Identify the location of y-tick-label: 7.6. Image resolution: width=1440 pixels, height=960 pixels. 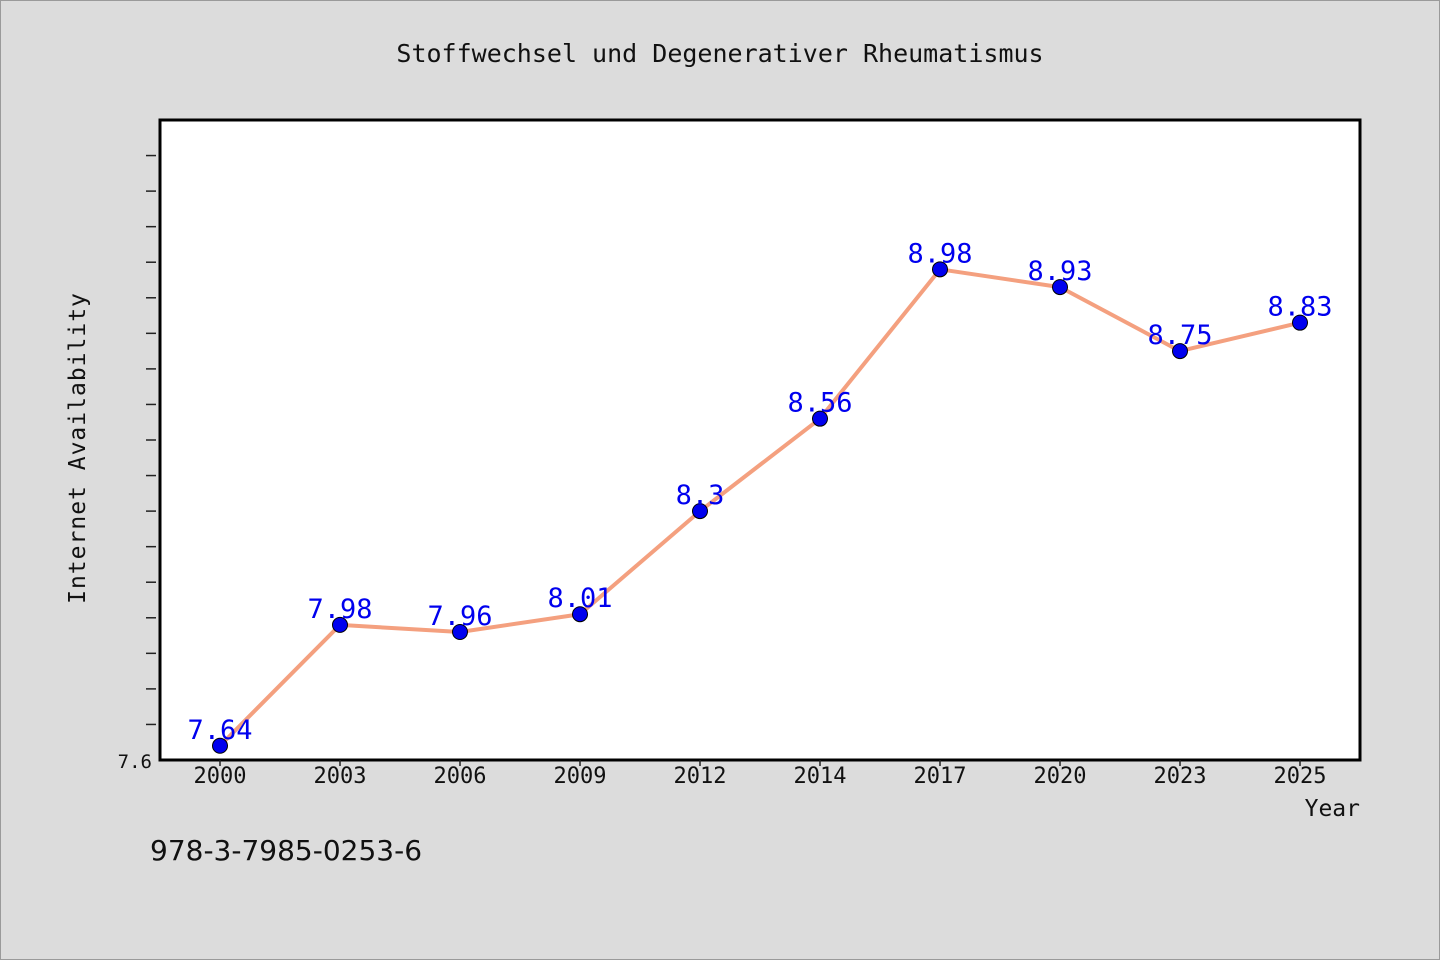
(135, 762).